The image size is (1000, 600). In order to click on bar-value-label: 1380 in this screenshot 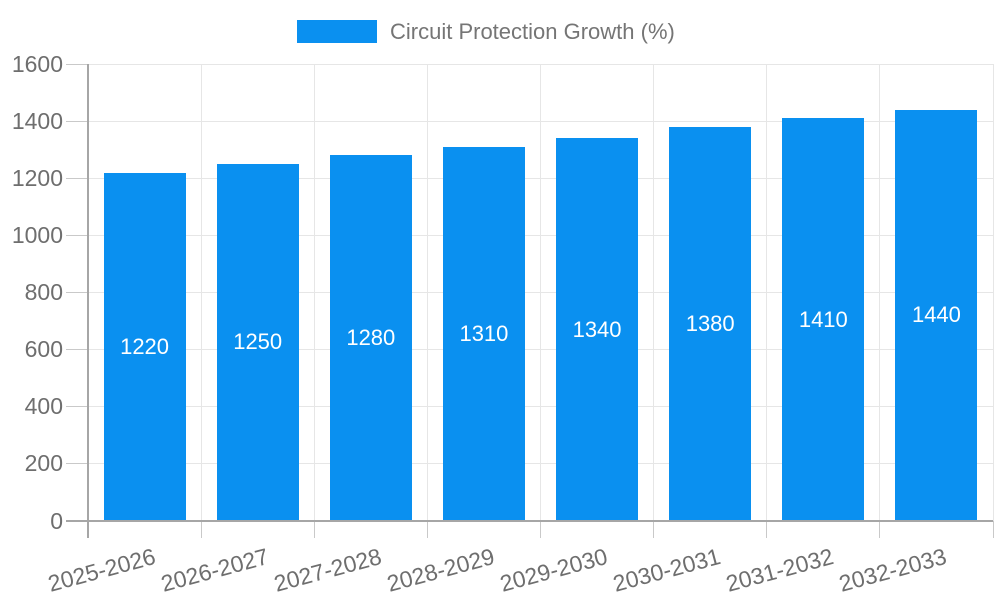, I will do `click(710, 323)`.